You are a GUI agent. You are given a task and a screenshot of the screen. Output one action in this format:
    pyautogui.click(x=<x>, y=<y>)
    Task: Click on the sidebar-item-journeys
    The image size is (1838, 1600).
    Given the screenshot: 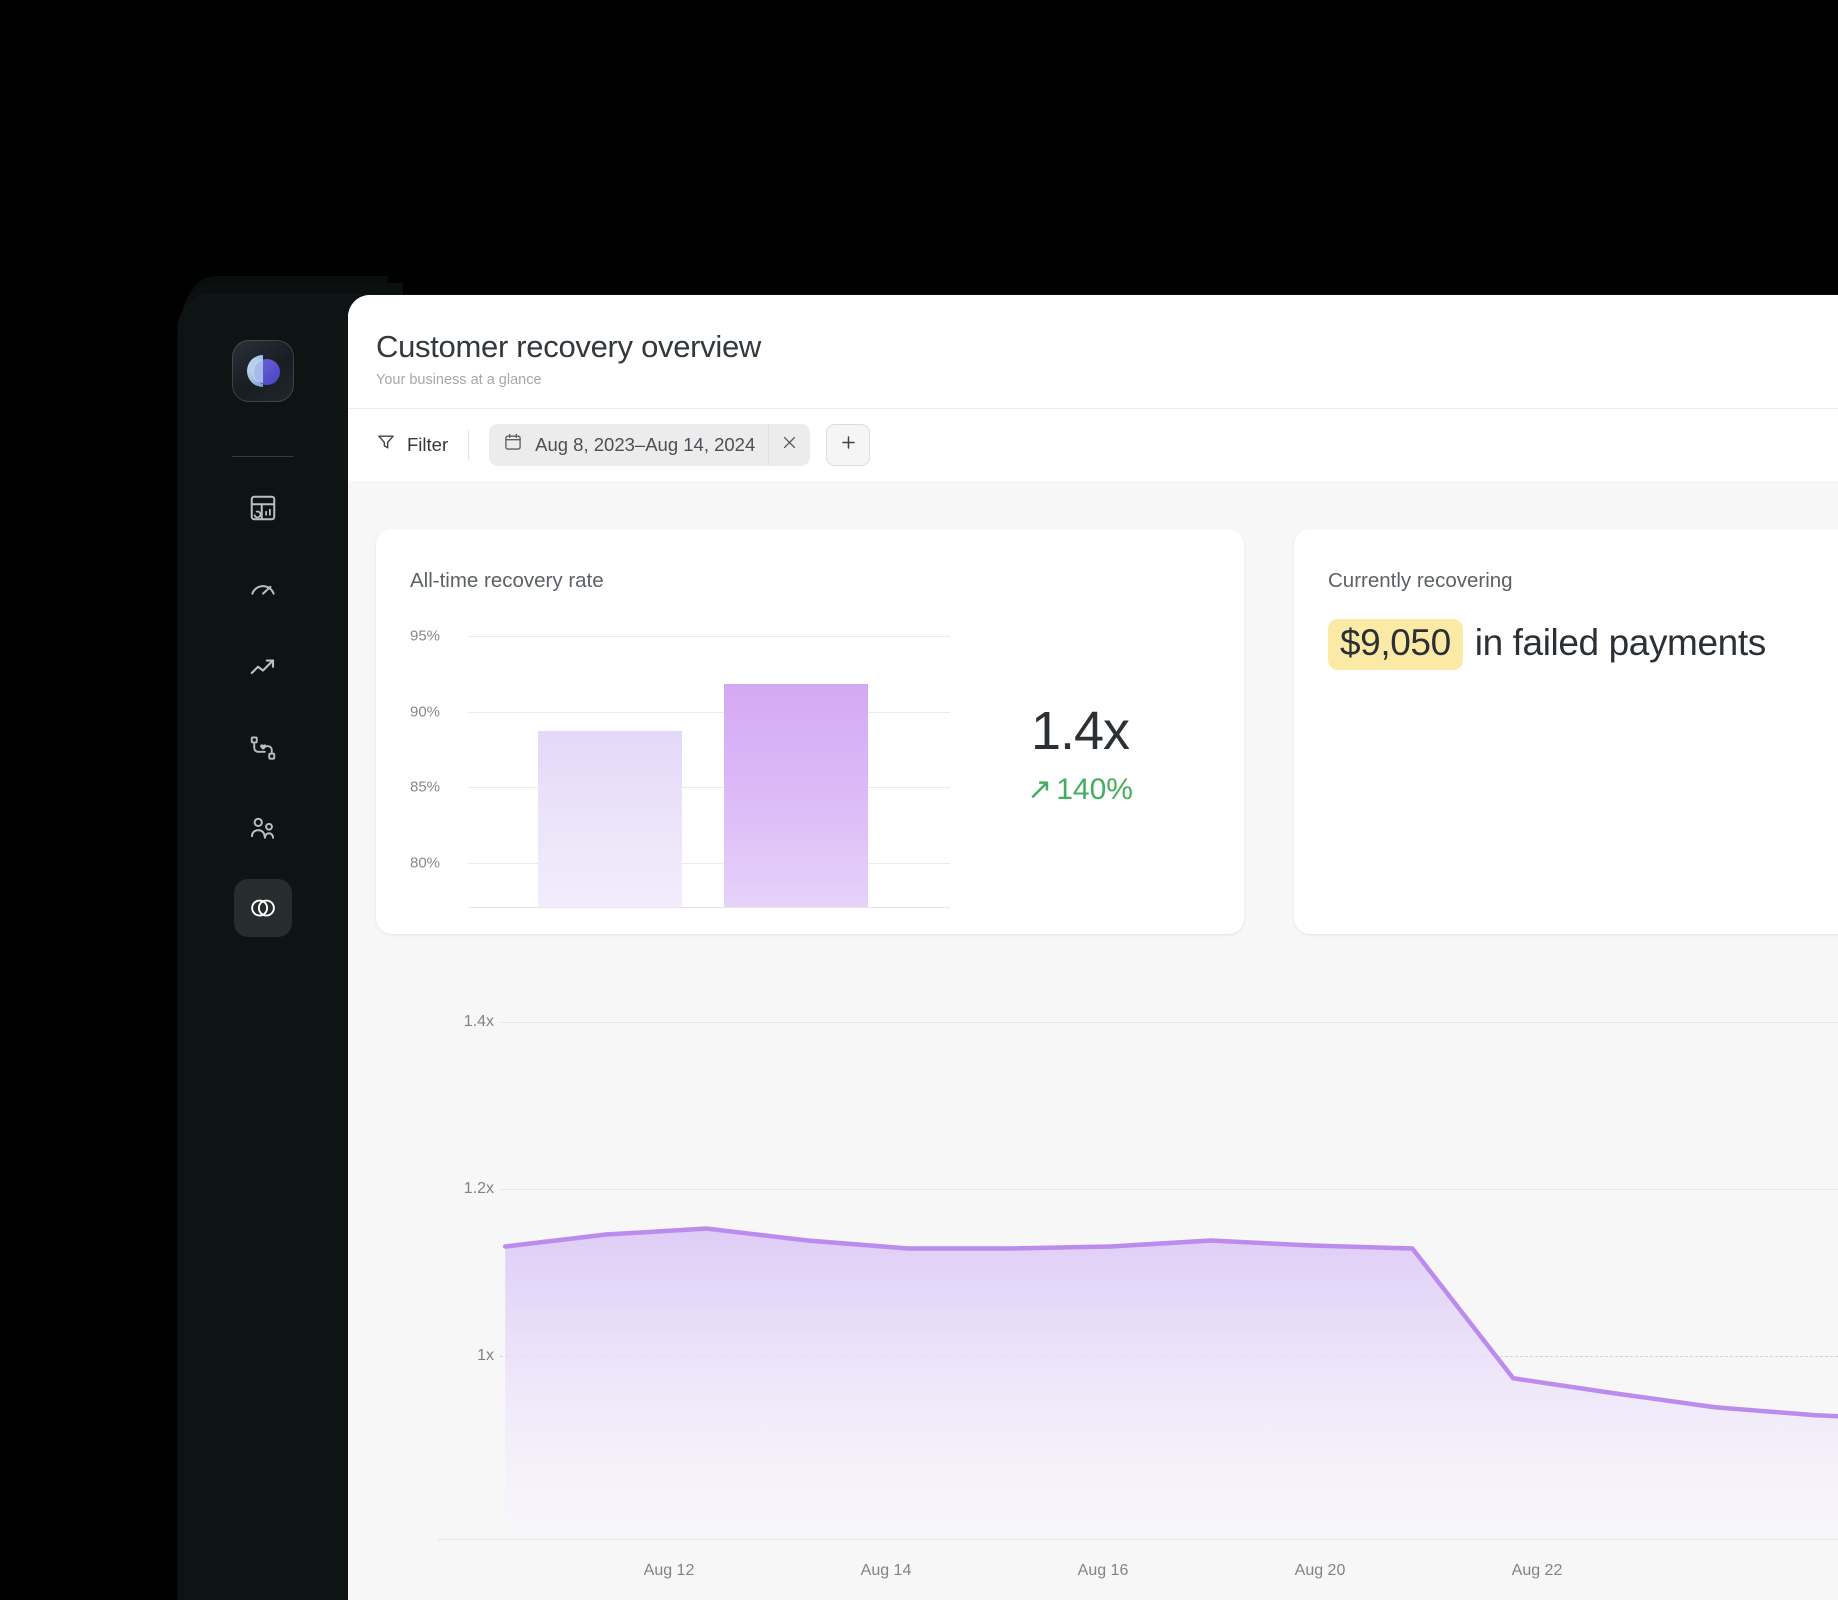 What is the action you would take?
    pyautogui.click(x=263, y=748)
    